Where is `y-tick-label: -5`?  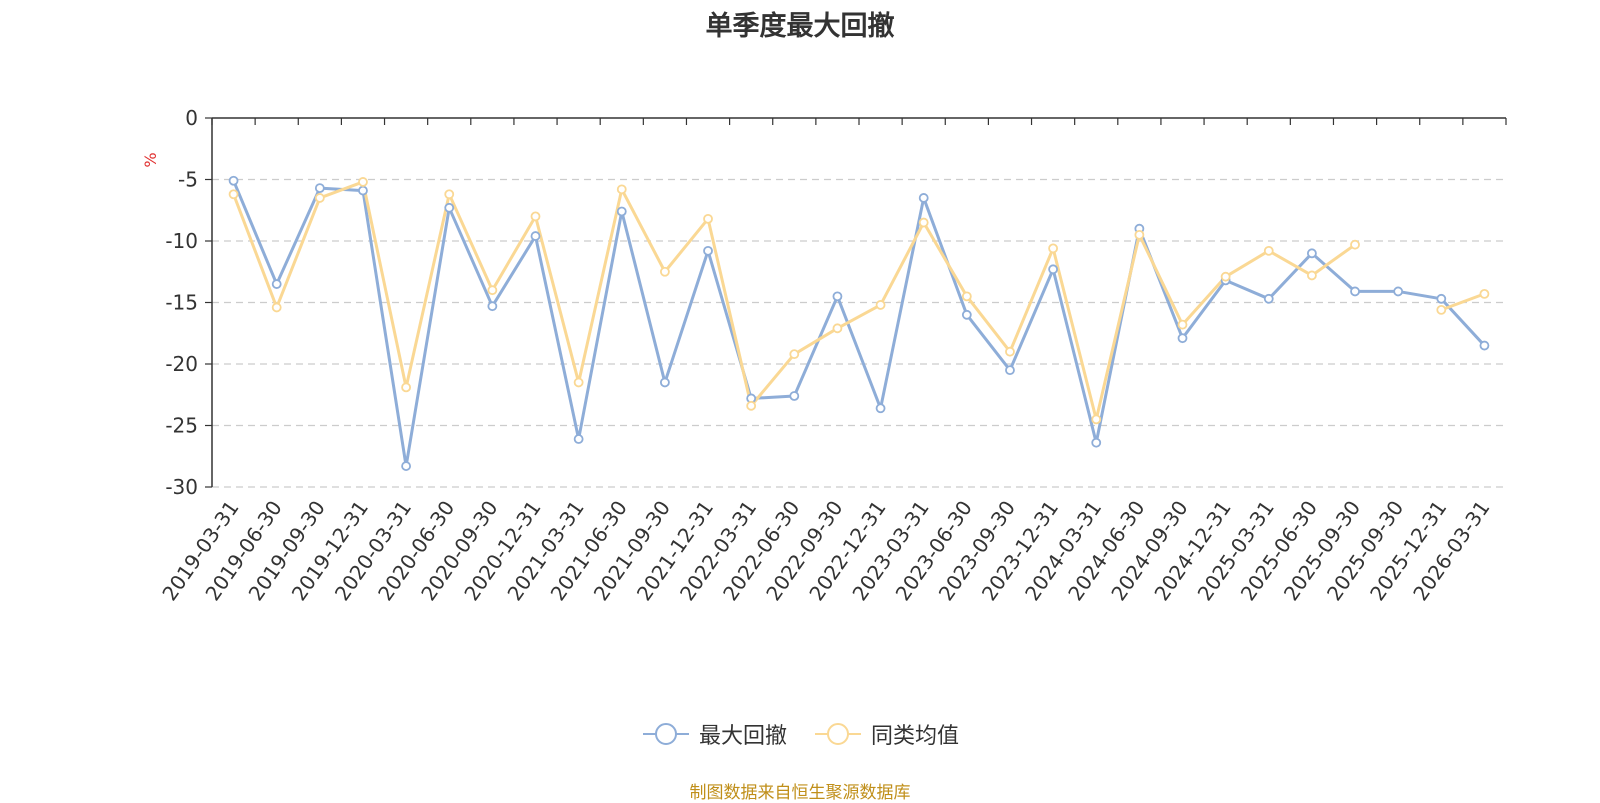 y-tick-label: -5 is located at coordinates (188, 180).